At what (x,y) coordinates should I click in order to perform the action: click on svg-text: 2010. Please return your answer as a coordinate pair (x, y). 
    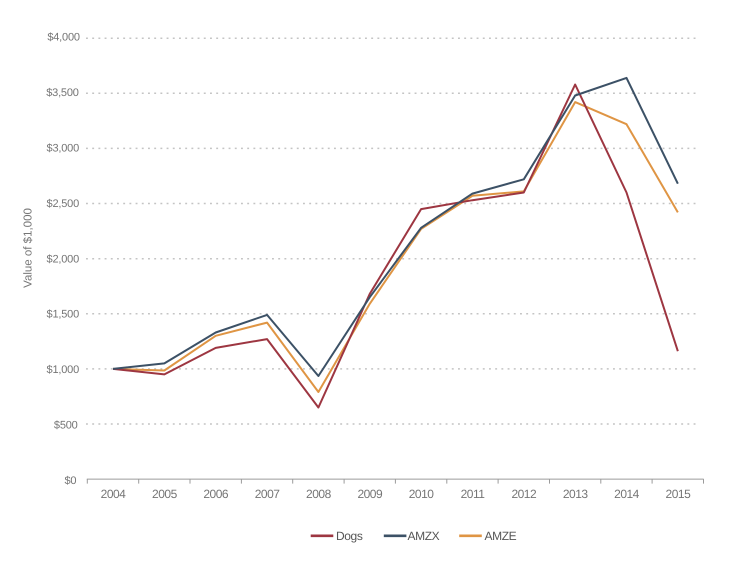
    Looking at the image, I should click on (422, 494).